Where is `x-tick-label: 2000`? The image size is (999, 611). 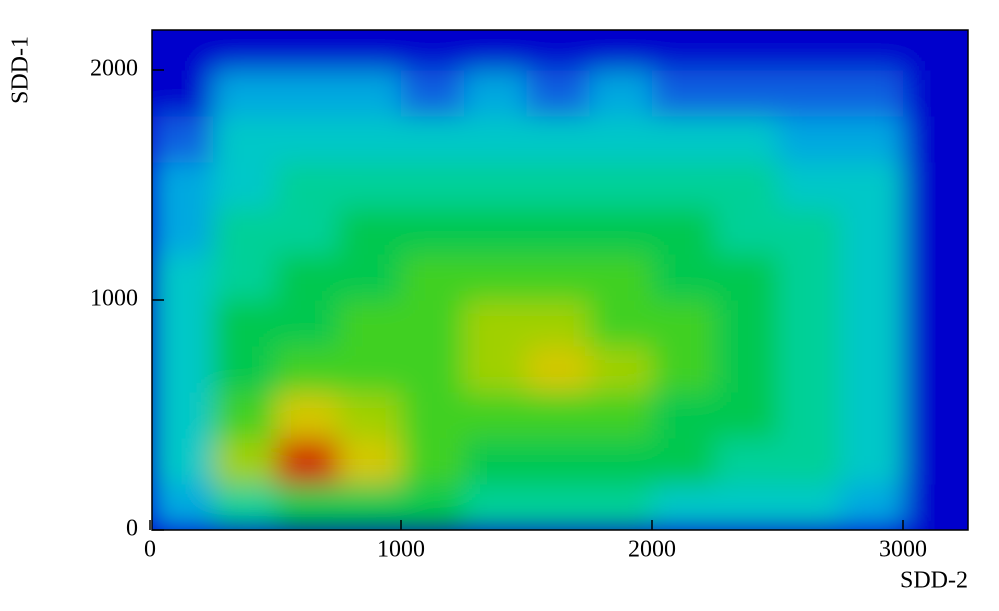
x-tick-label: 2000 is located at coordinates (652, 550).